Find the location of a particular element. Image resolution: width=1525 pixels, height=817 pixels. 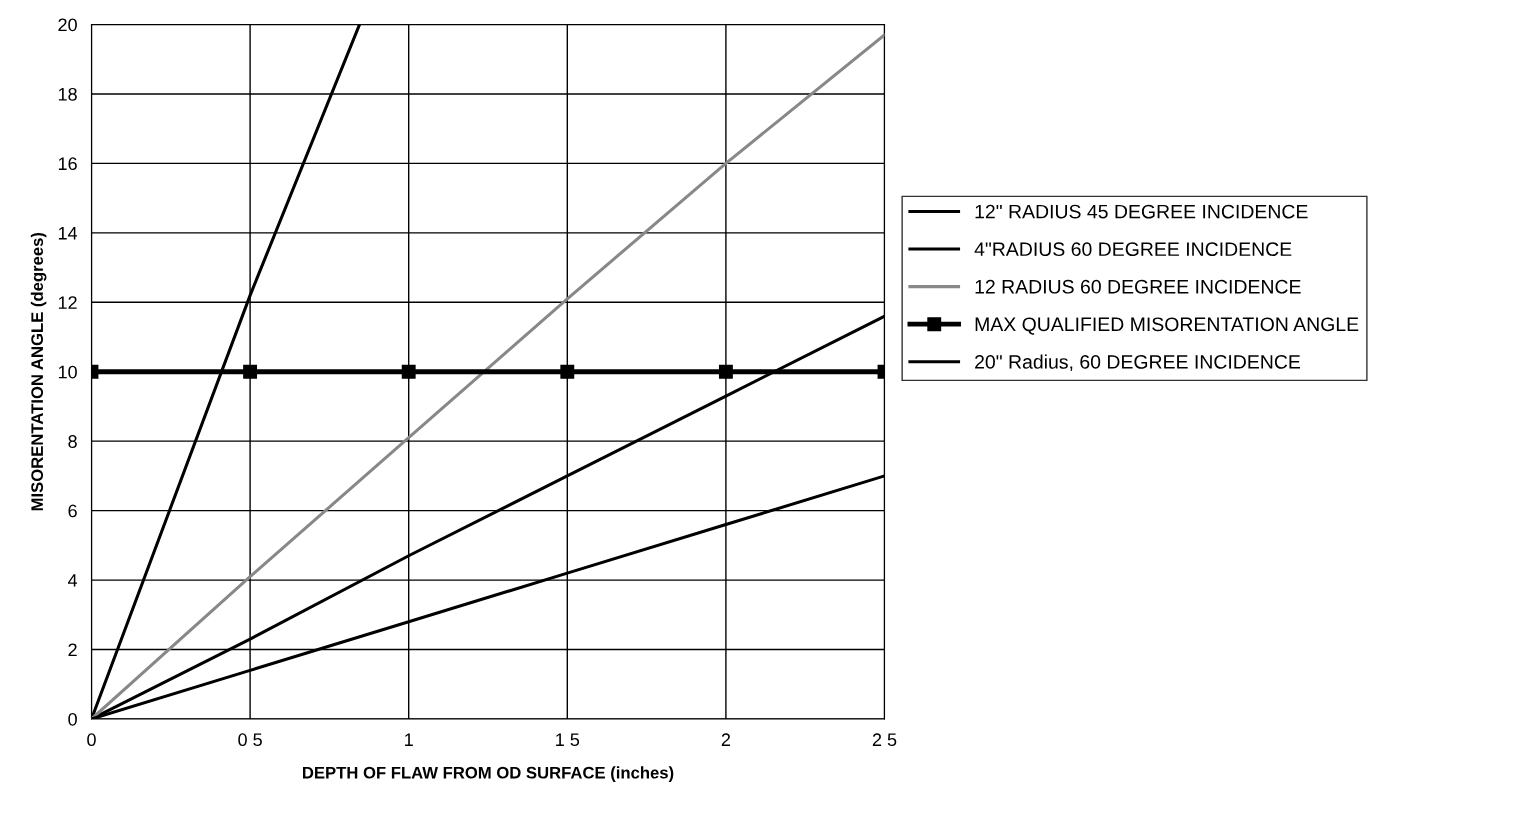

x-tick-label: 0 5 is located at coordinates (250, 740).